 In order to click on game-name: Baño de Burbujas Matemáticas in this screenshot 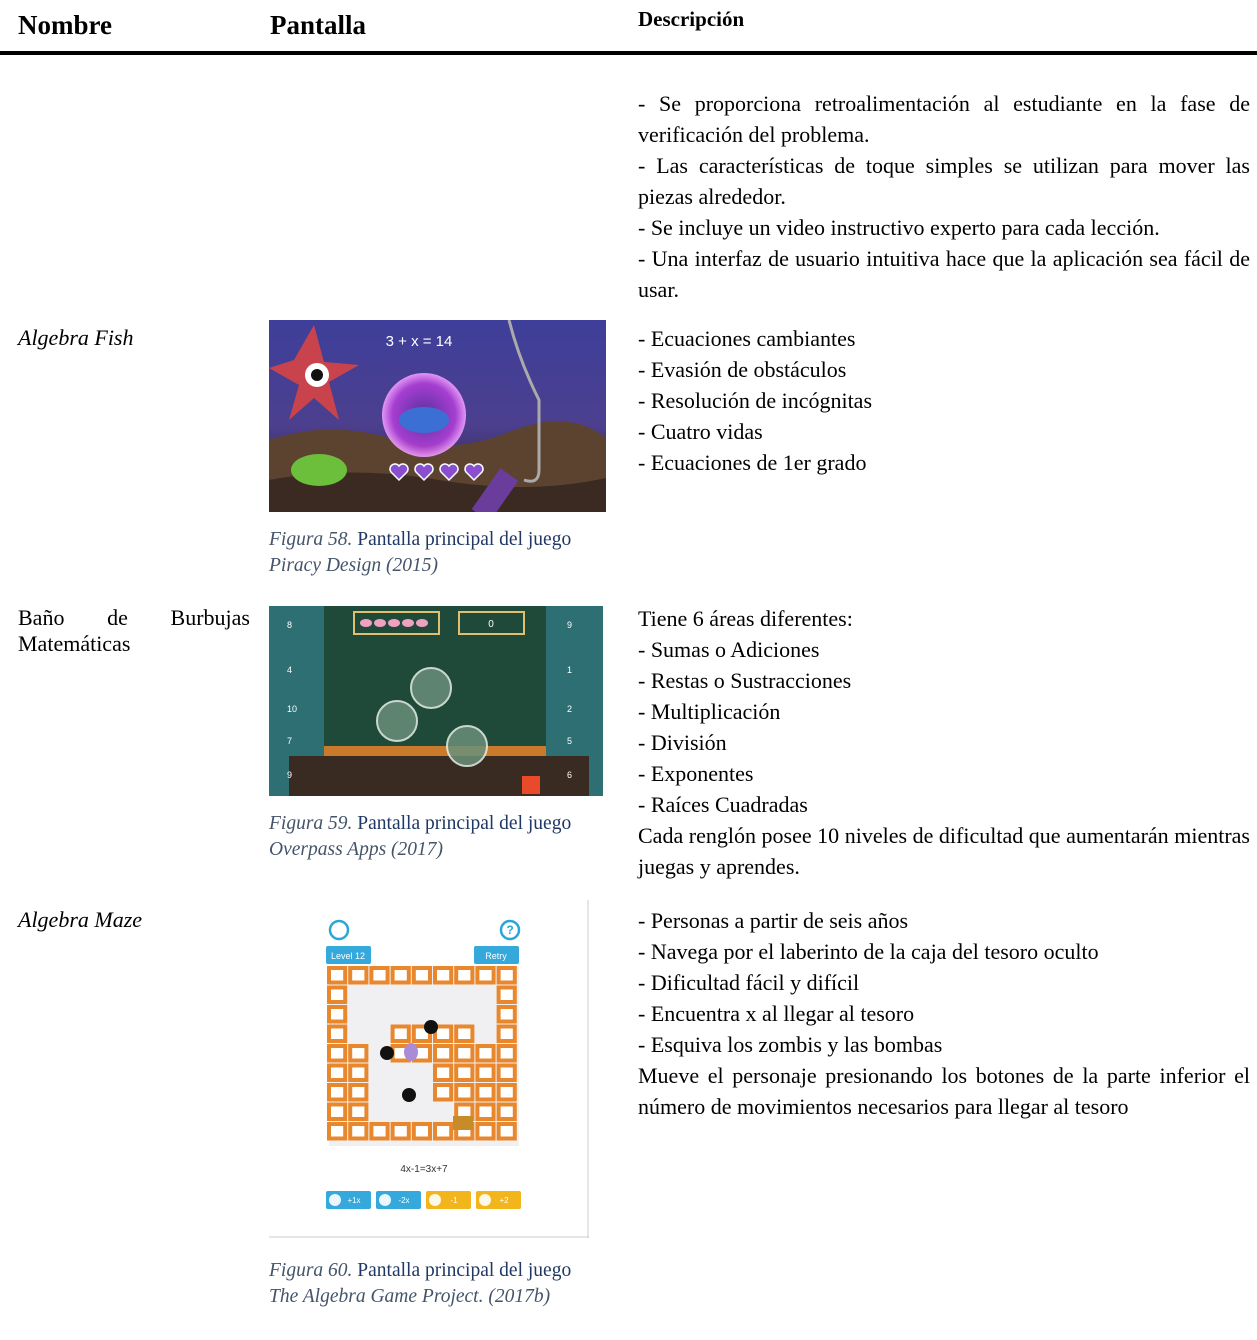, I will do `click(134, 630)`.